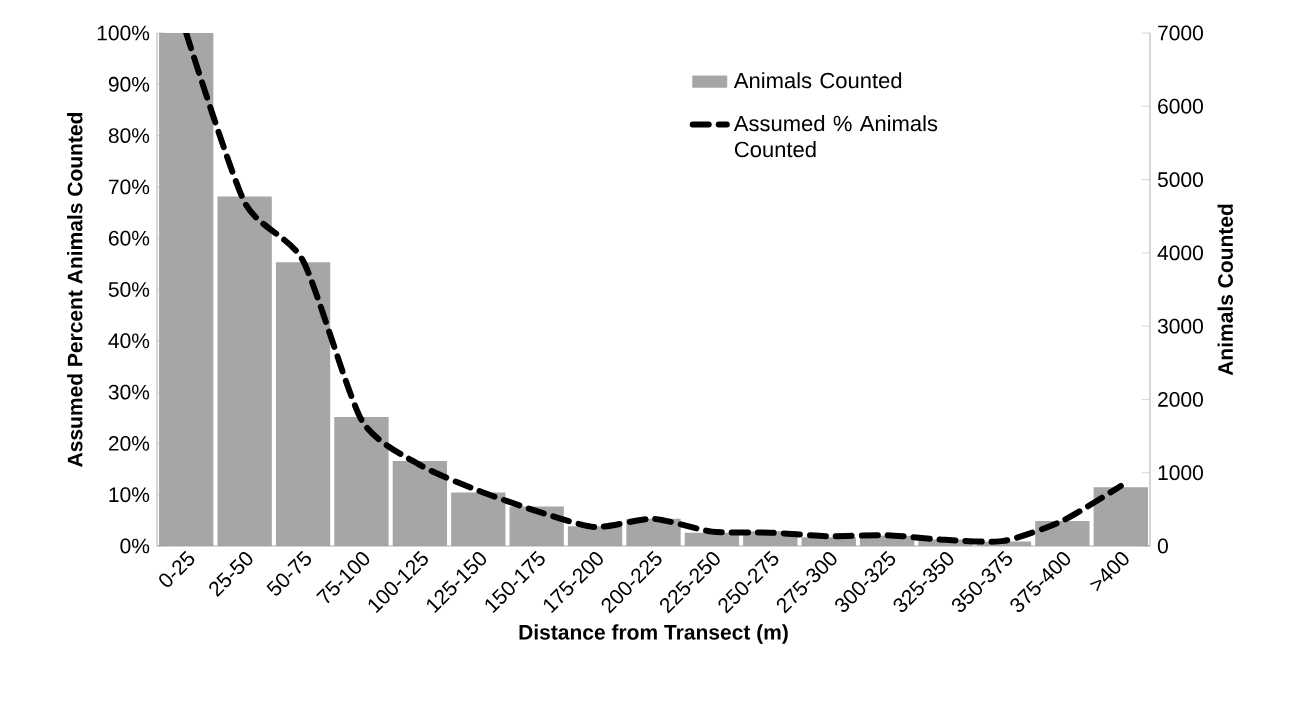  What do you see at coordinates (1162, 546) in the screenshot?
I see `y2-tick-label: 0` at bounding box center [1162, 546].